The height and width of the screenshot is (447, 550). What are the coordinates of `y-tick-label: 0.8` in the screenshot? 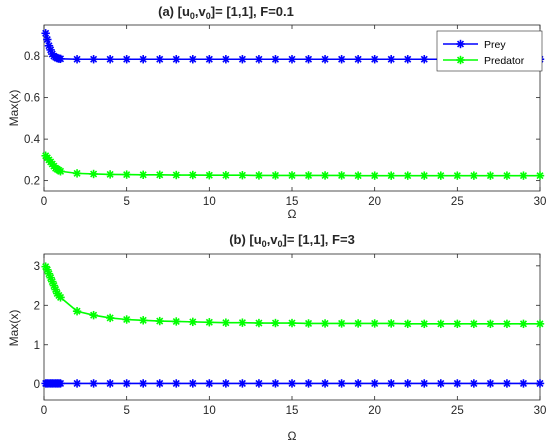 It's located at (32, 57).